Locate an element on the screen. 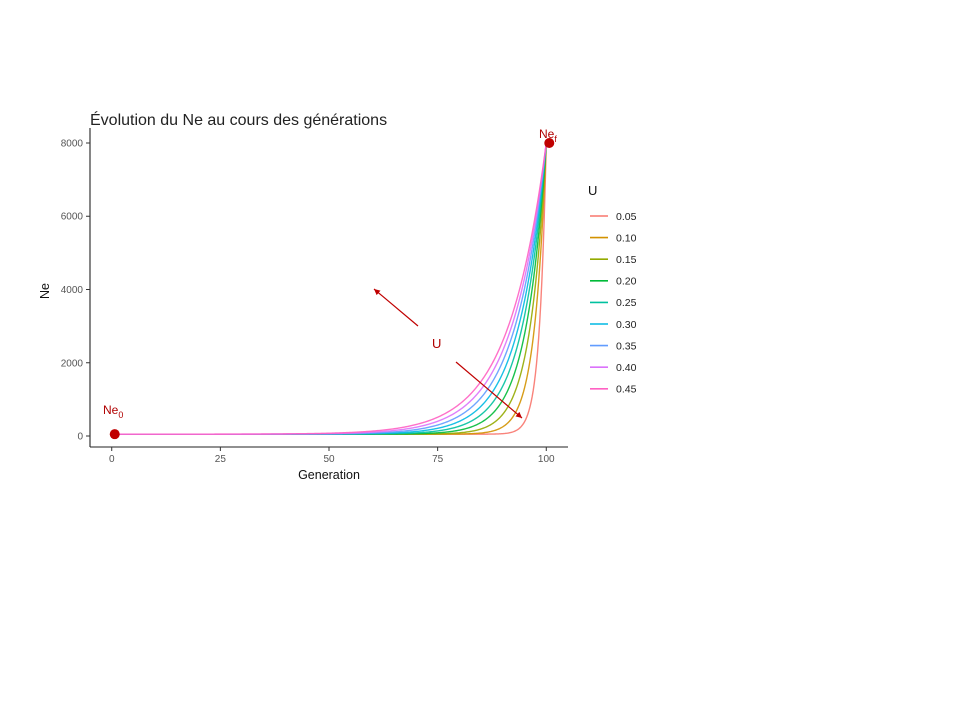 Image resolution: width=960 pixels, height=720 pixels. ne0-label: Ne0 is located at coordinates (113, 411).